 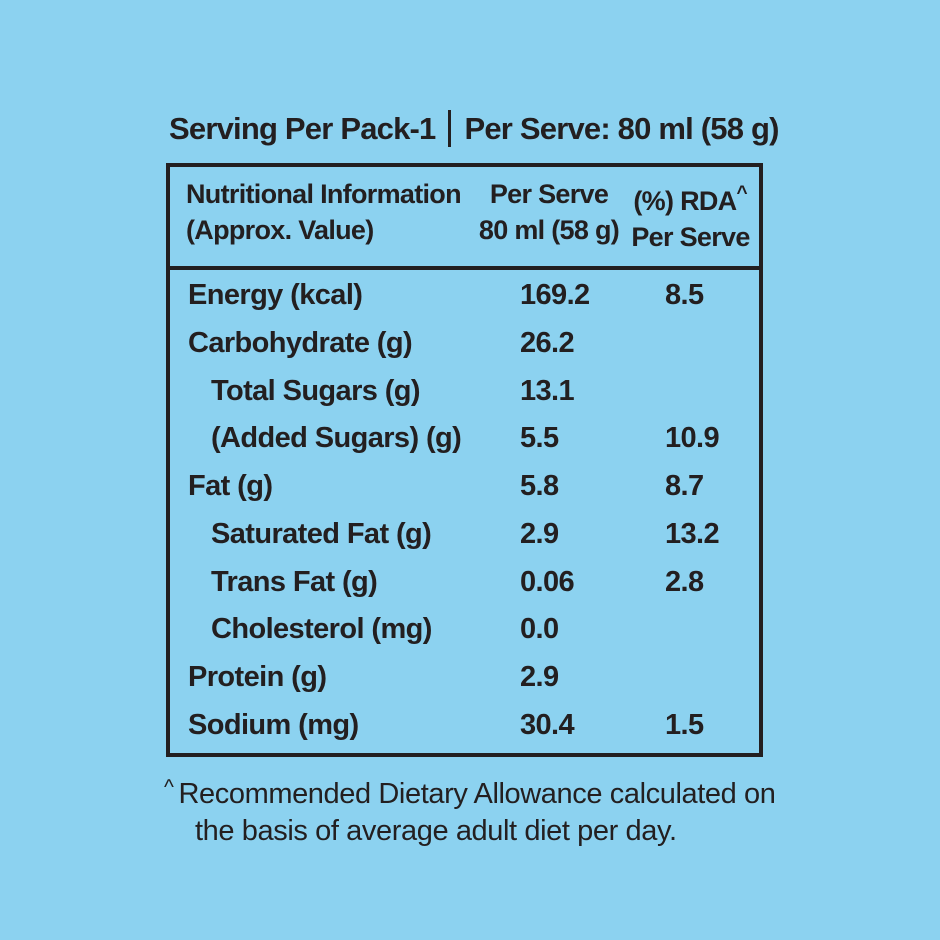 I want to click on table-row-added-sugars: (Added Sugars) (g) 5.5 10.9, so click(x=464, y=439).